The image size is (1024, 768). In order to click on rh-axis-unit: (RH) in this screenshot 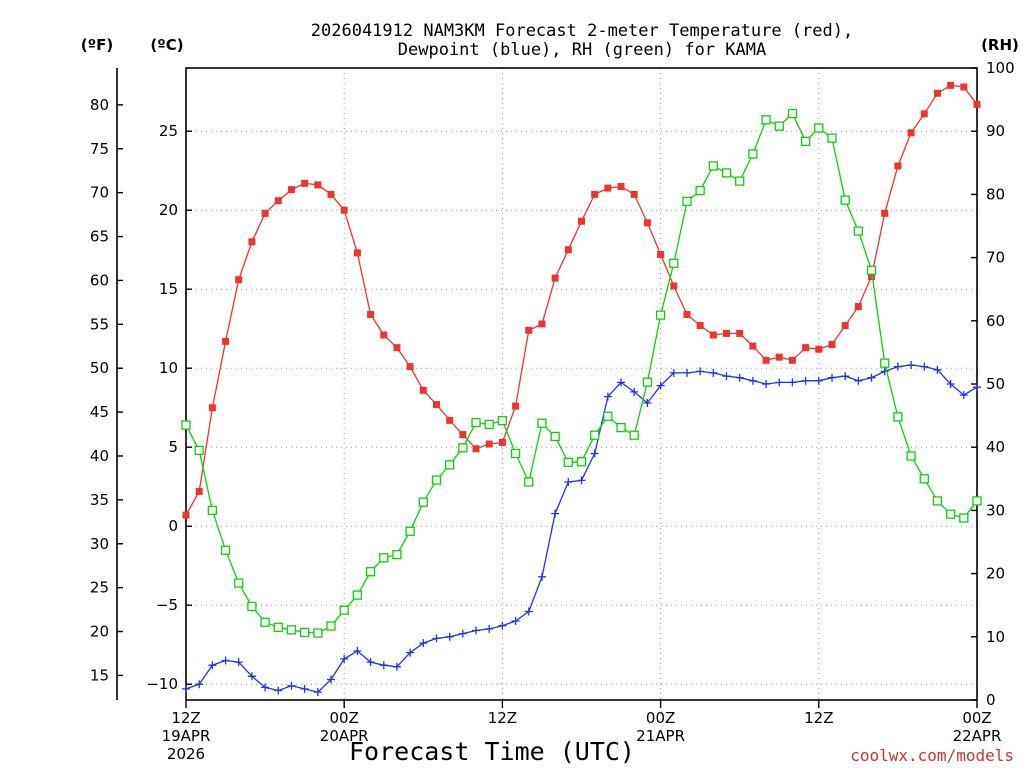, I will do `click(1000, 45)`.